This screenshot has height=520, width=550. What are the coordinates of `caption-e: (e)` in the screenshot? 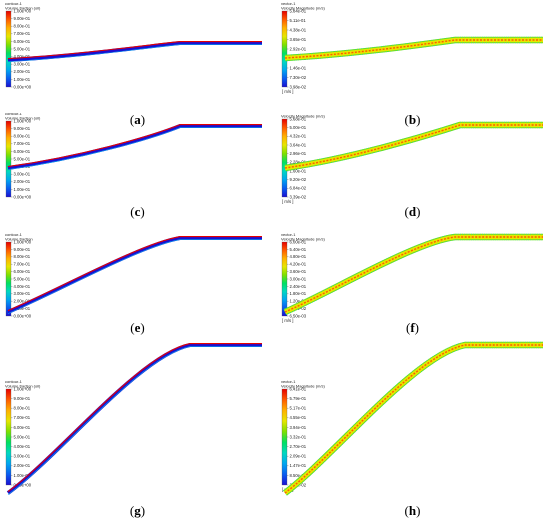 It's located at (137, 327).